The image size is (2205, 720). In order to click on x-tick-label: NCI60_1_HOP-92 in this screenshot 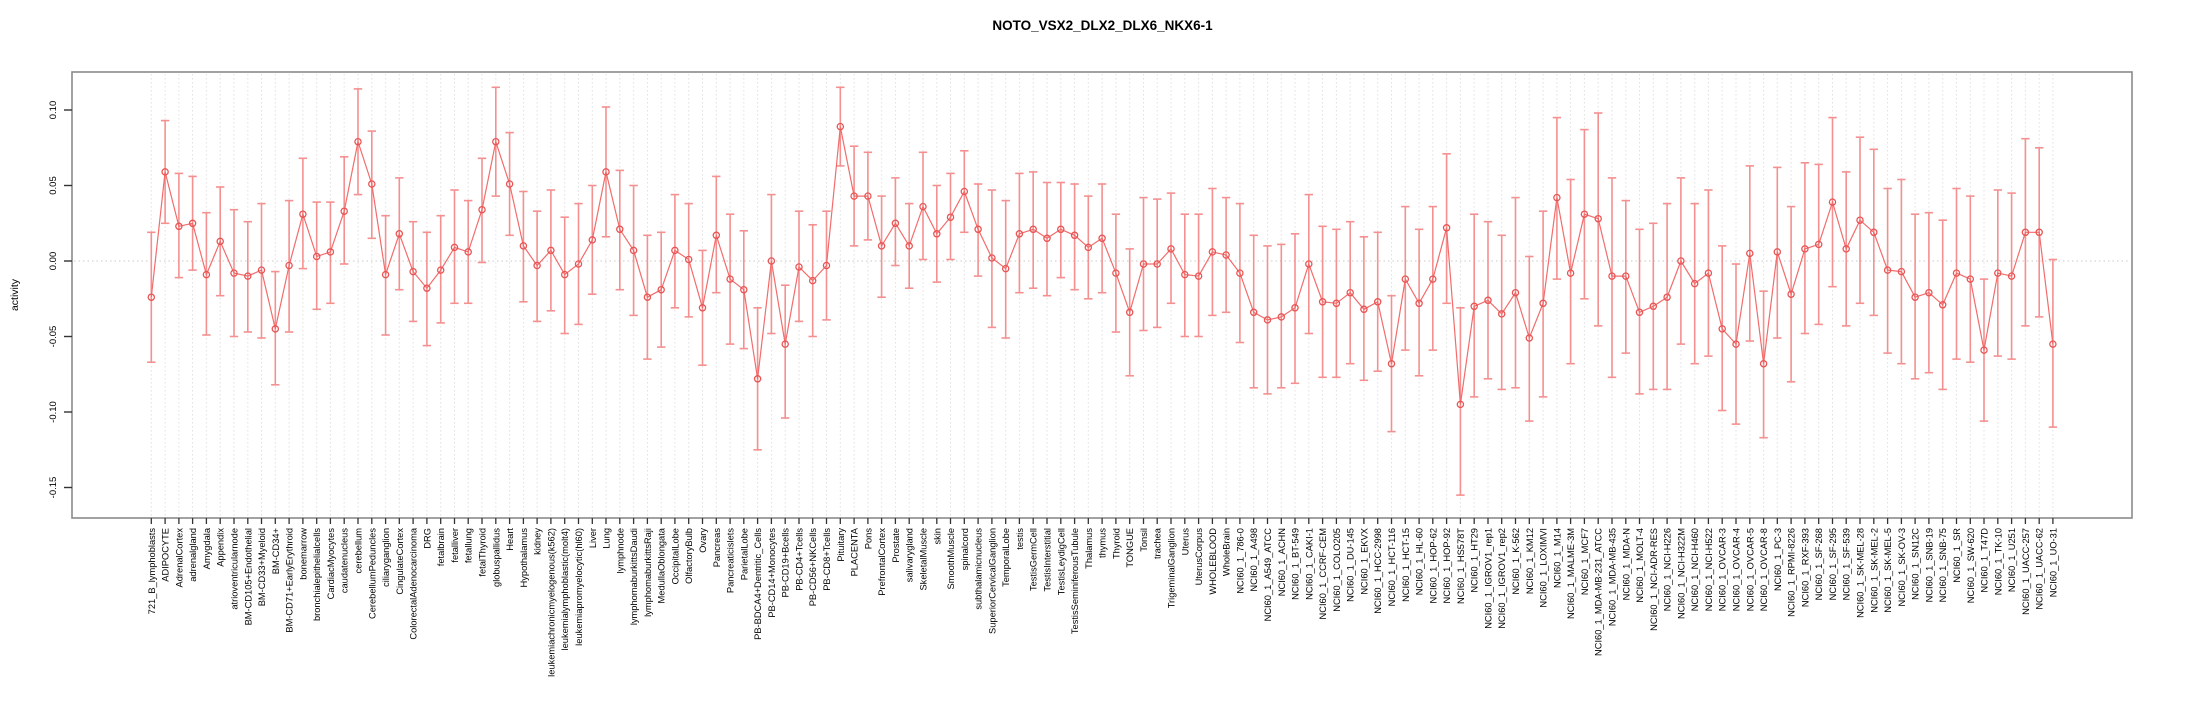, I will do `click(1447, 565)`.